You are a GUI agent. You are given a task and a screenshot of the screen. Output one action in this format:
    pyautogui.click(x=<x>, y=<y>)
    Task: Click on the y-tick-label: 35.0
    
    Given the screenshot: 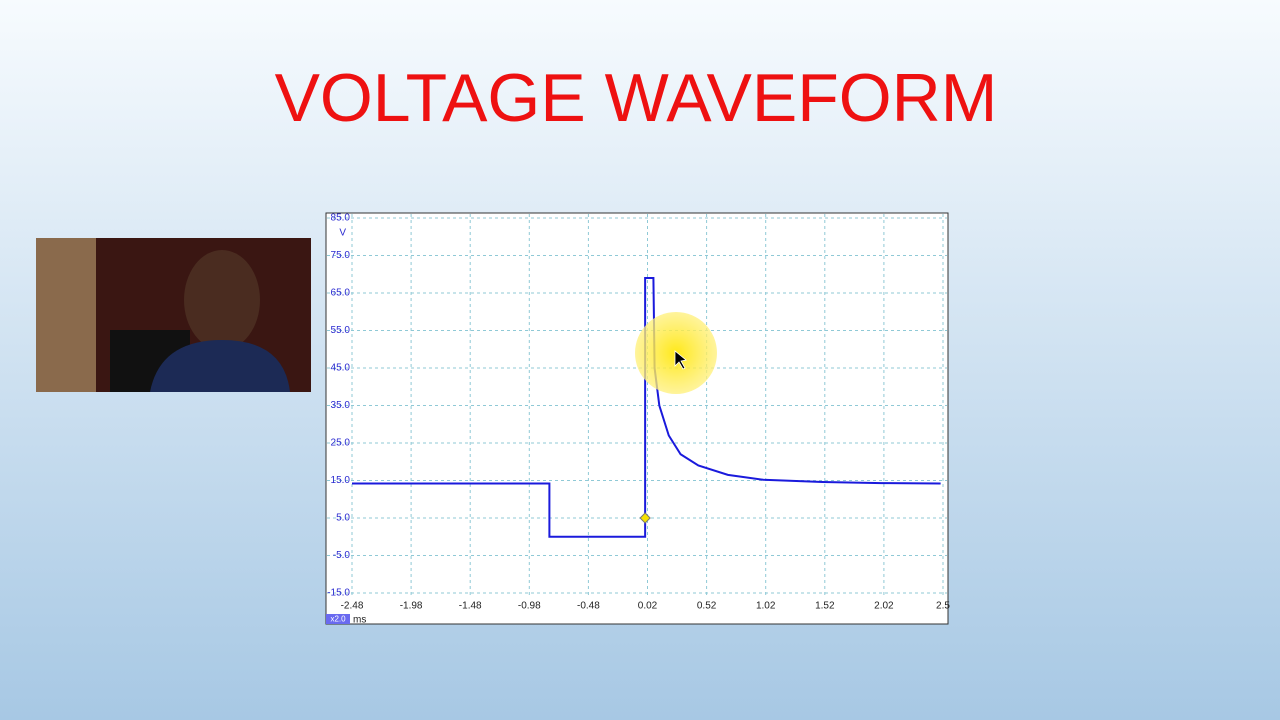 What is the action you would take?
    pyautogui.click(x=341, y=405)
    